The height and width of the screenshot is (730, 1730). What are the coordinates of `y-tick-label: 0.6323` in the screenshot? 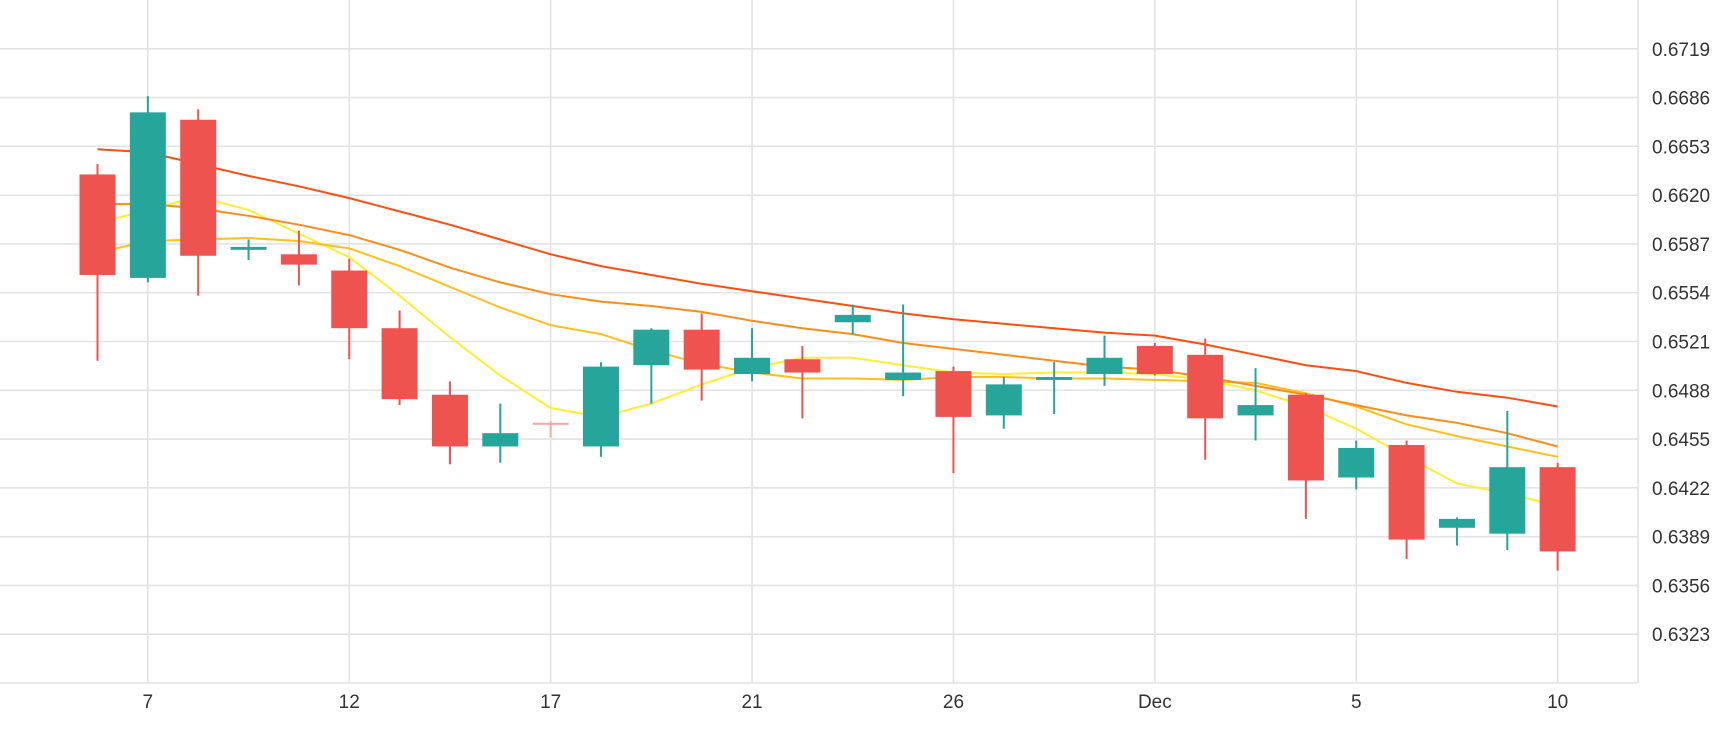 It's located at (1681, 635).